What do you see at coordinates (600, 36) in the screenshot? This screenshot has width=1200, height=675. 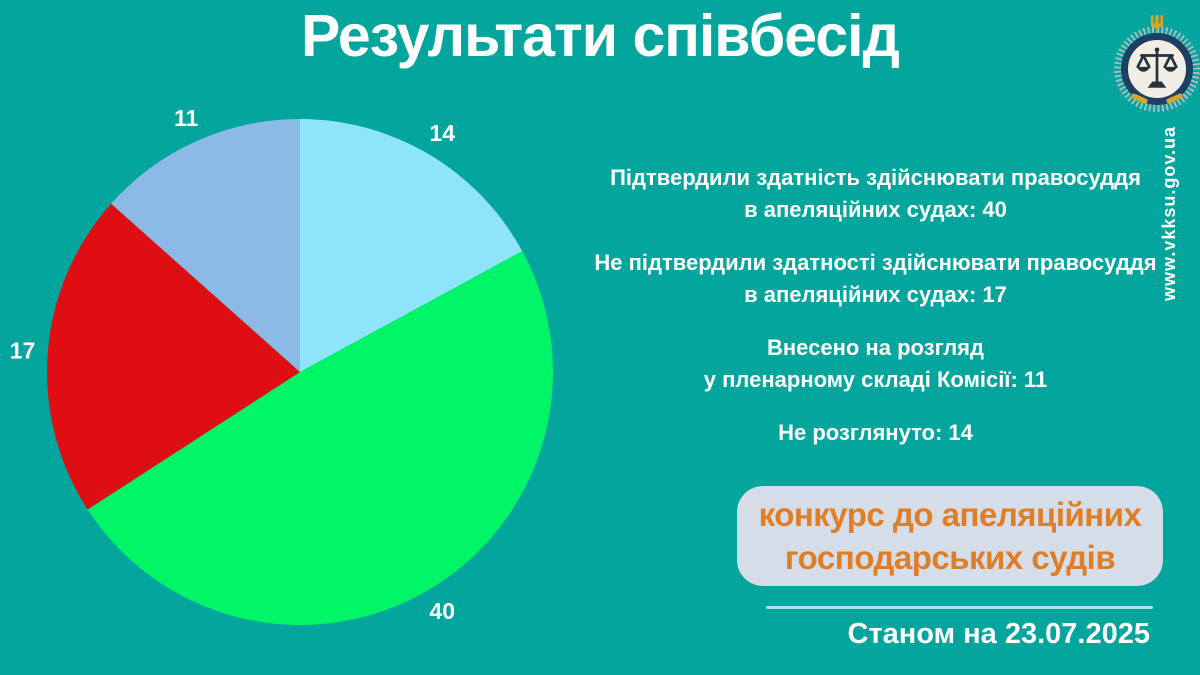 I see `page-title: Результати співбесід` at bounding box center [600, 36].